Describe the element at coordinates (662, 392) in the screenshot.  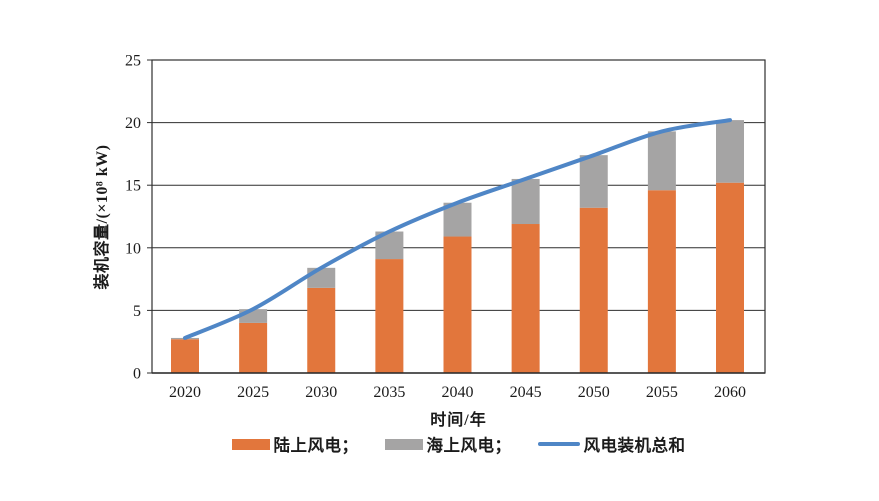
I see `x-tick-label: 2055` at that location.